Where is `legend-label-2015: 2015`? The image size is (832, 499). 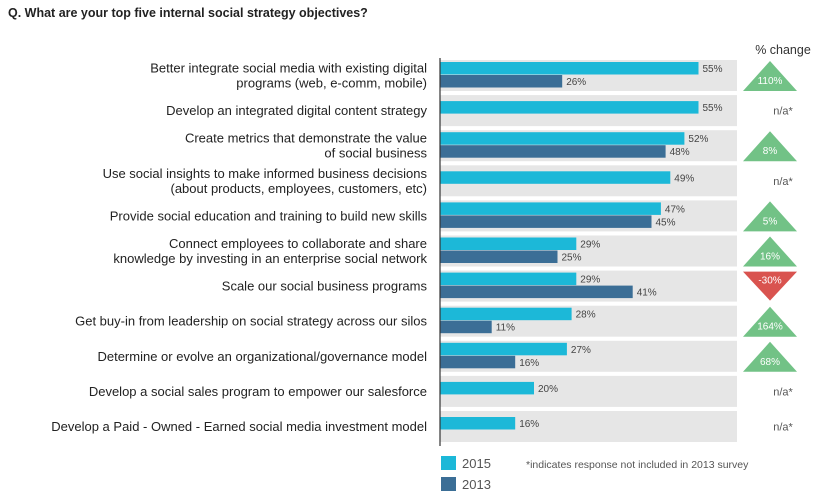 legend-label-2015: 2015 is located at coordinates (476, 463).